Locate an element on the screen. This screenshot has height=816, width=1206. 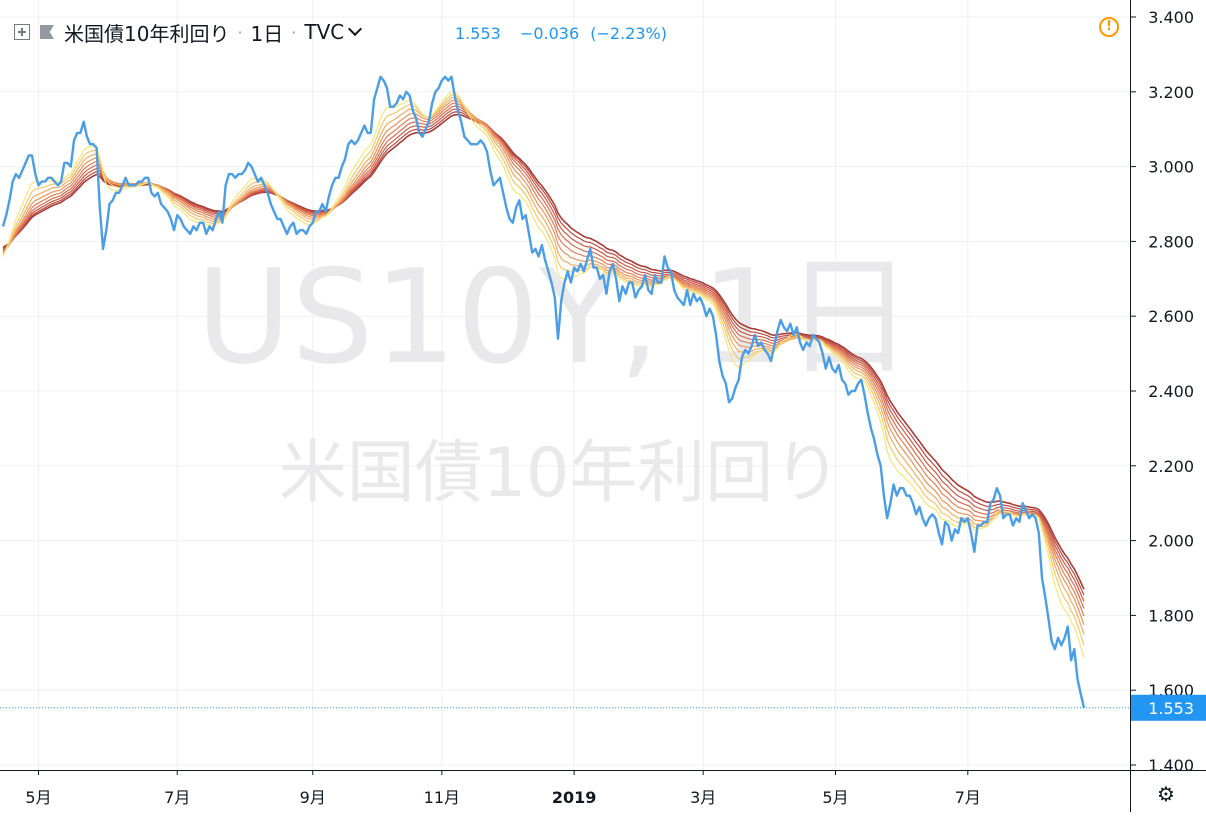
y-tick-label: 2.400 is located at coordinates (1171, 391).